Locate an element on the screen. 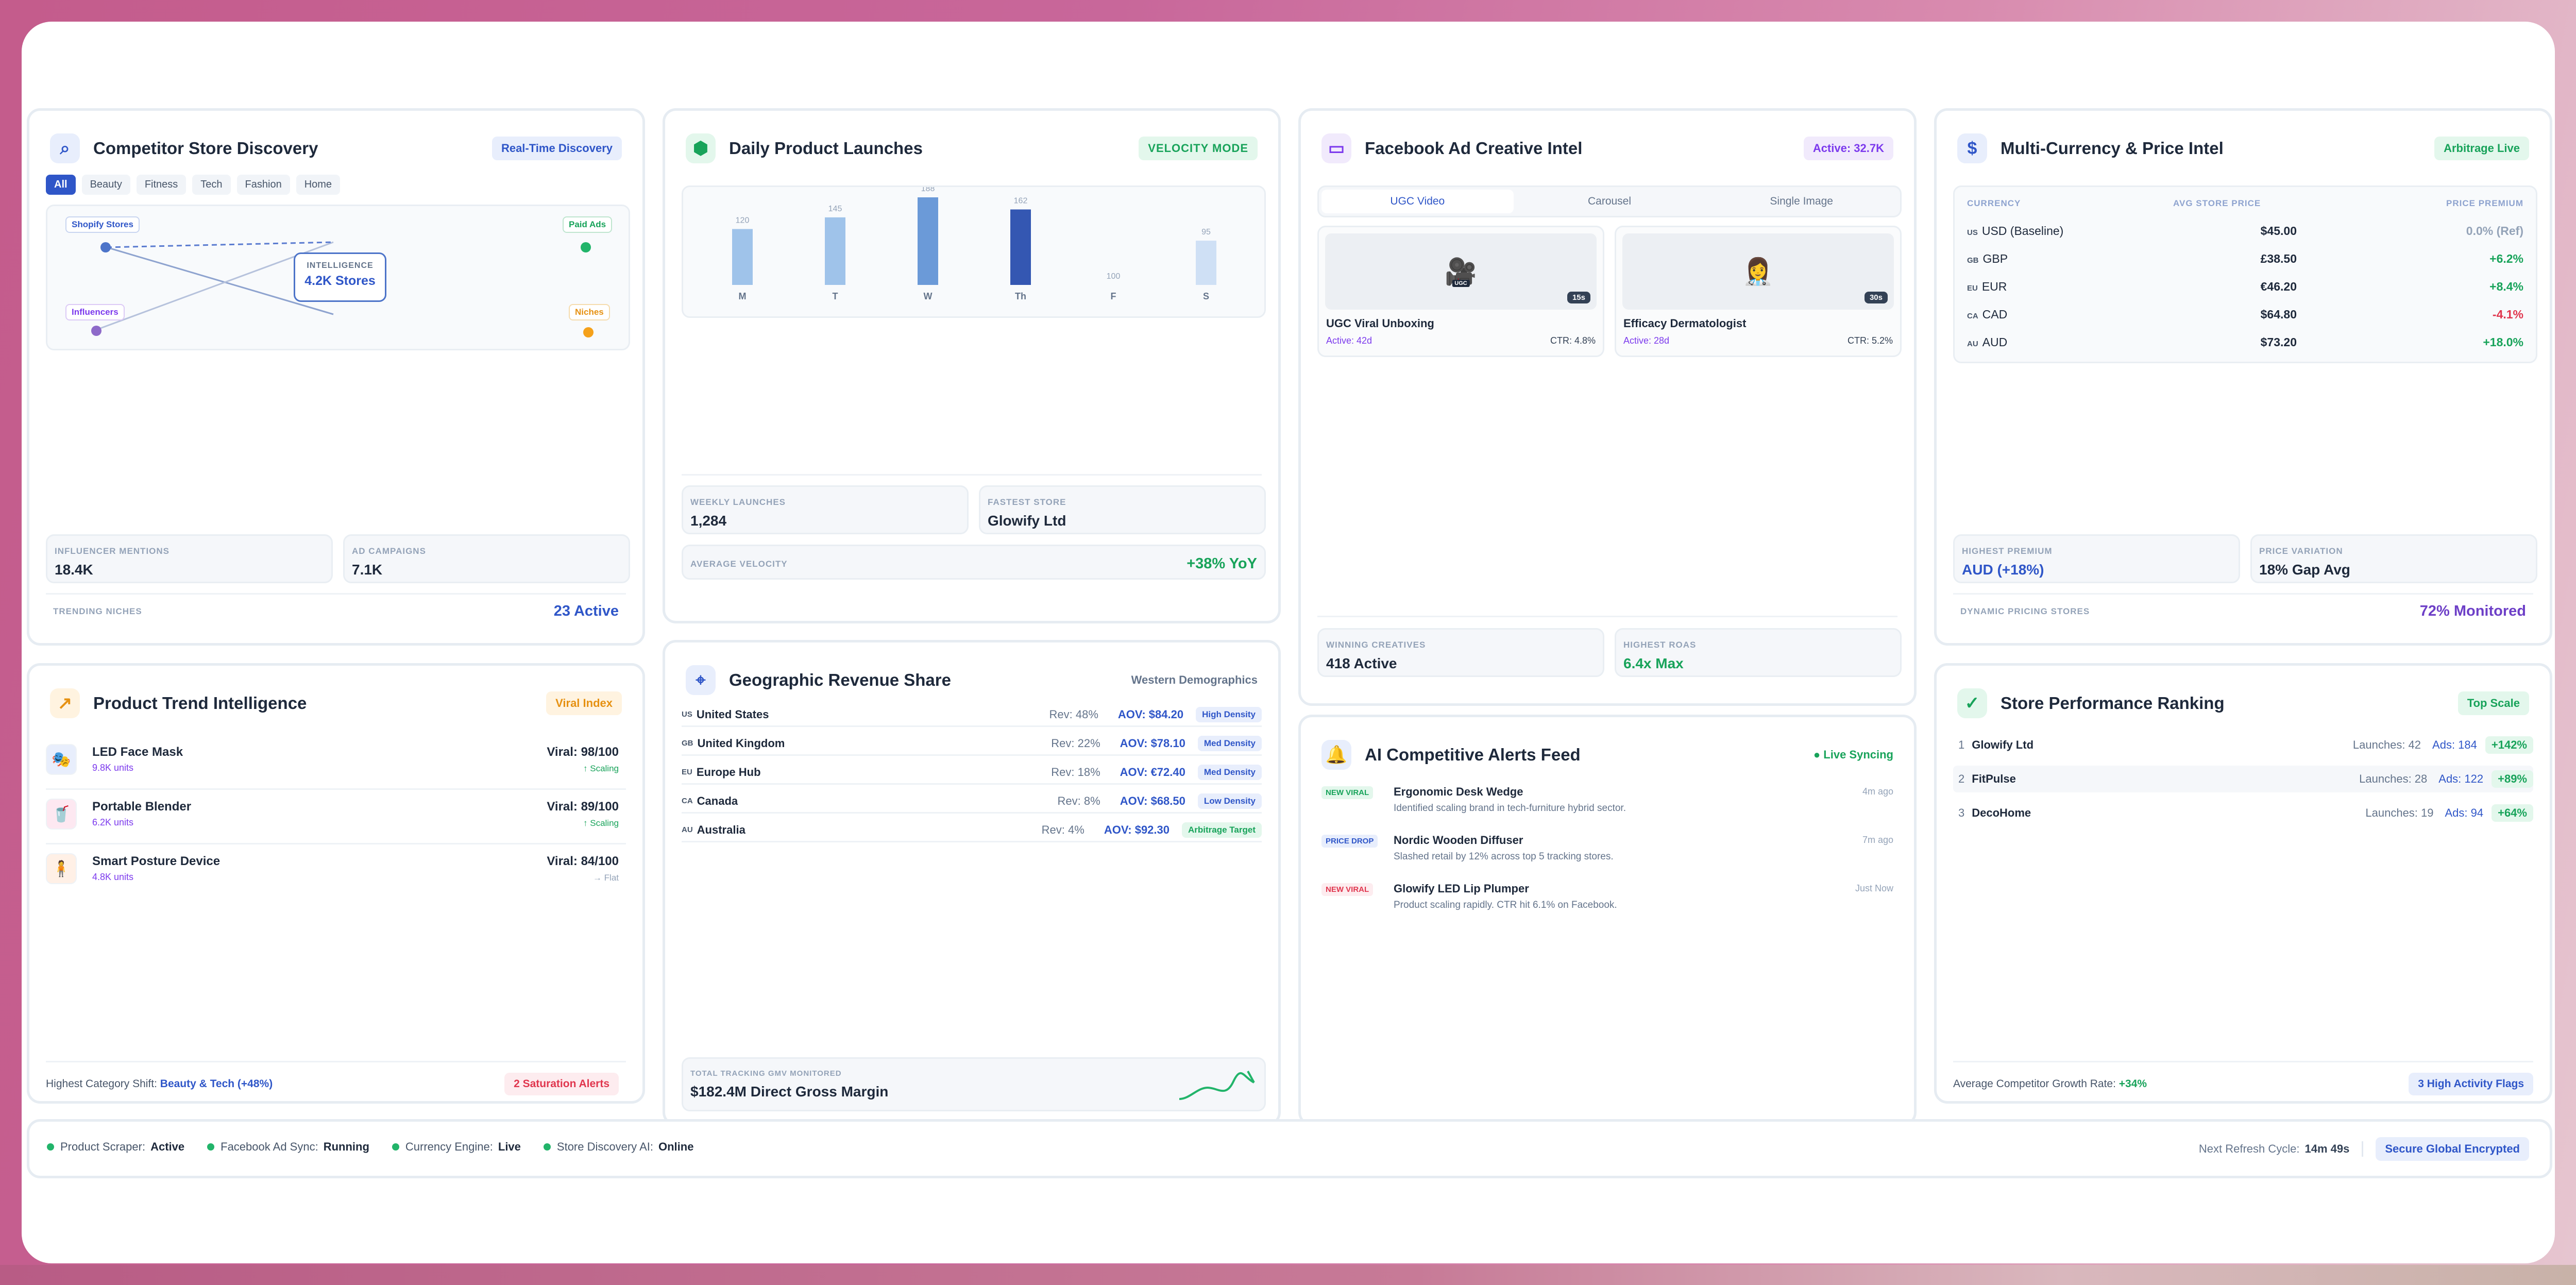 This screenshot has height=1285, width=2576. footer-label: Average Competitor Growth Rate: is located at coordinates (2034, 1084).